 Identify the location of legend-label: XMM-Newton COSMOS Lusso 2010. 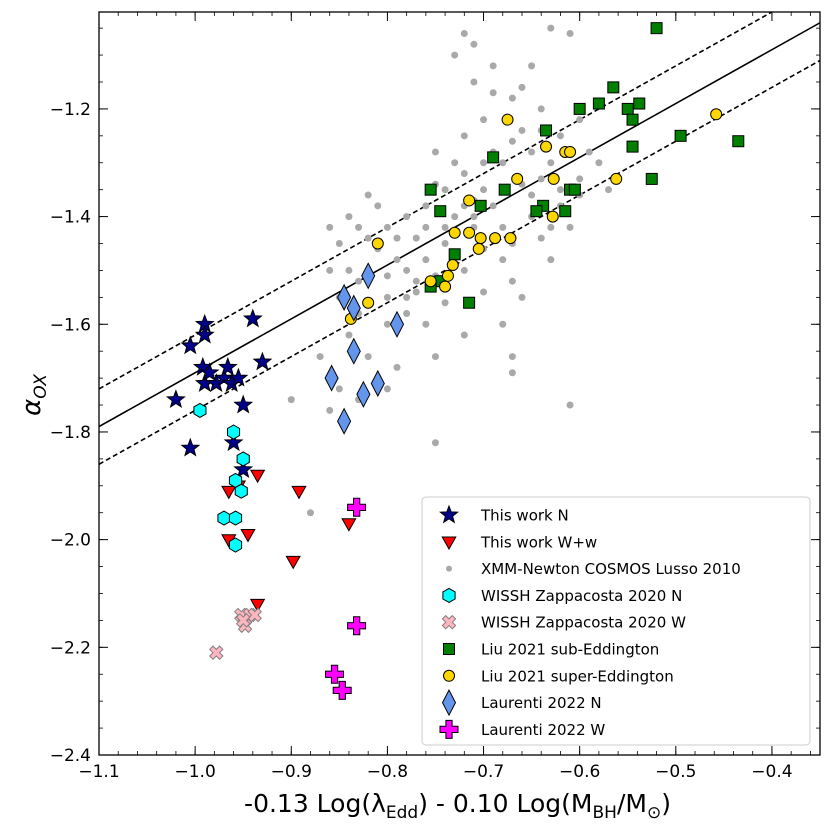
(611, 569).